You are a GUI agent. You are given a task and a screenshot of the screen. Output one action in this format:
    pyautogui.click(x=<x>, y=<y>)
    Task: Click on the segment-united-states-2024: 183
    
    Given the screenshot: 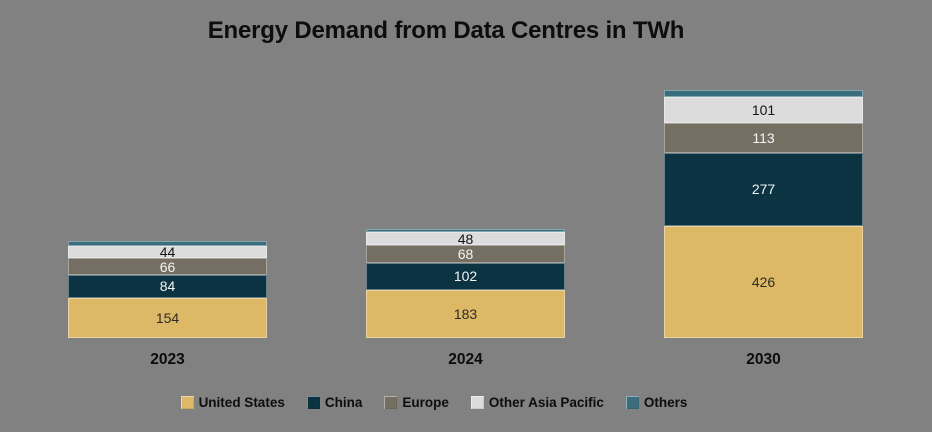 What is the action you would take?
    pyautogui.click(x=465, y=313)
    